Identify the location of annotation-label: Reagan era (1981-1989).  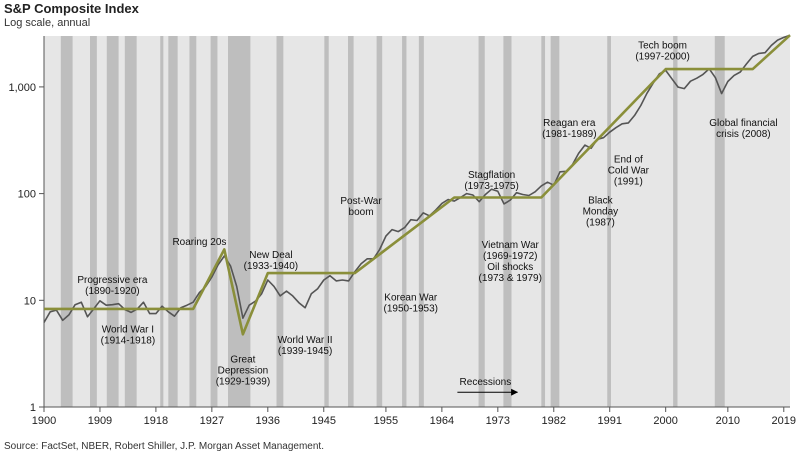
(569, 129).